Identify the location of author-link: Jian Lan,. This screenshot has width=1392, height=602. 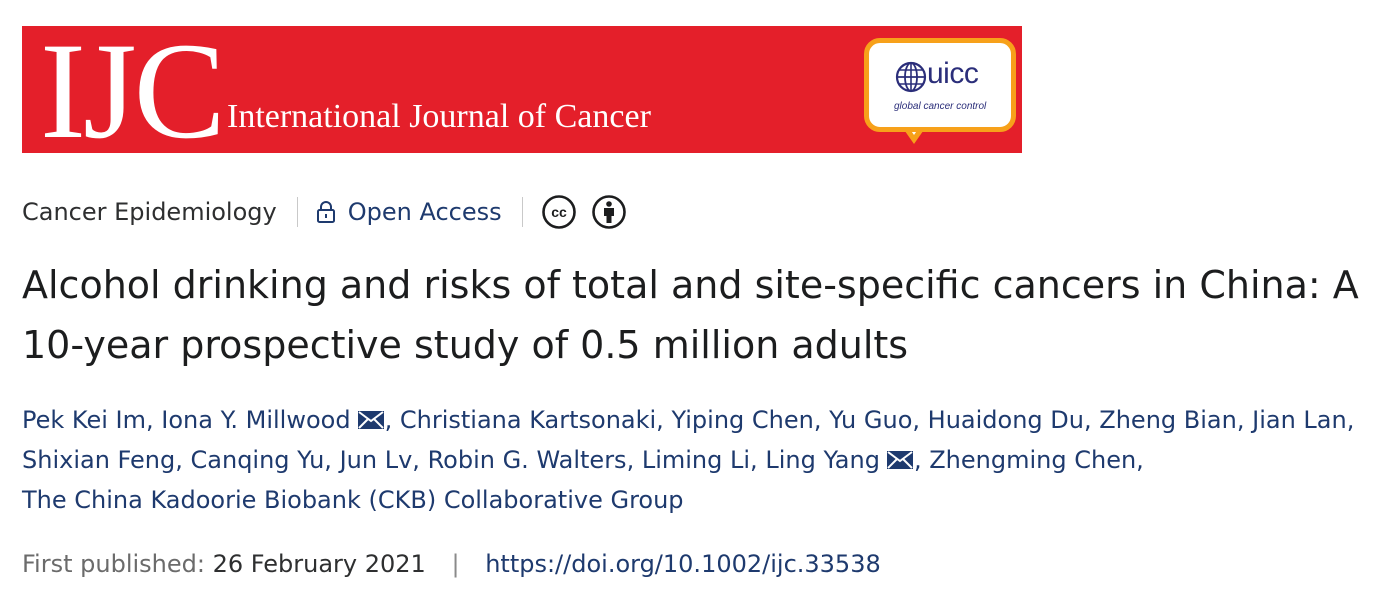
(1303, 420).